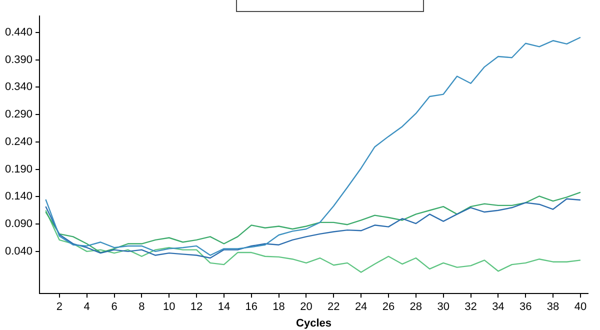 This screenshot has height=330, width=600. What do you see at coordinates (525, 307) in the screenshot?
I see `x-tick-label: 36` at bounding box center [525, 307].